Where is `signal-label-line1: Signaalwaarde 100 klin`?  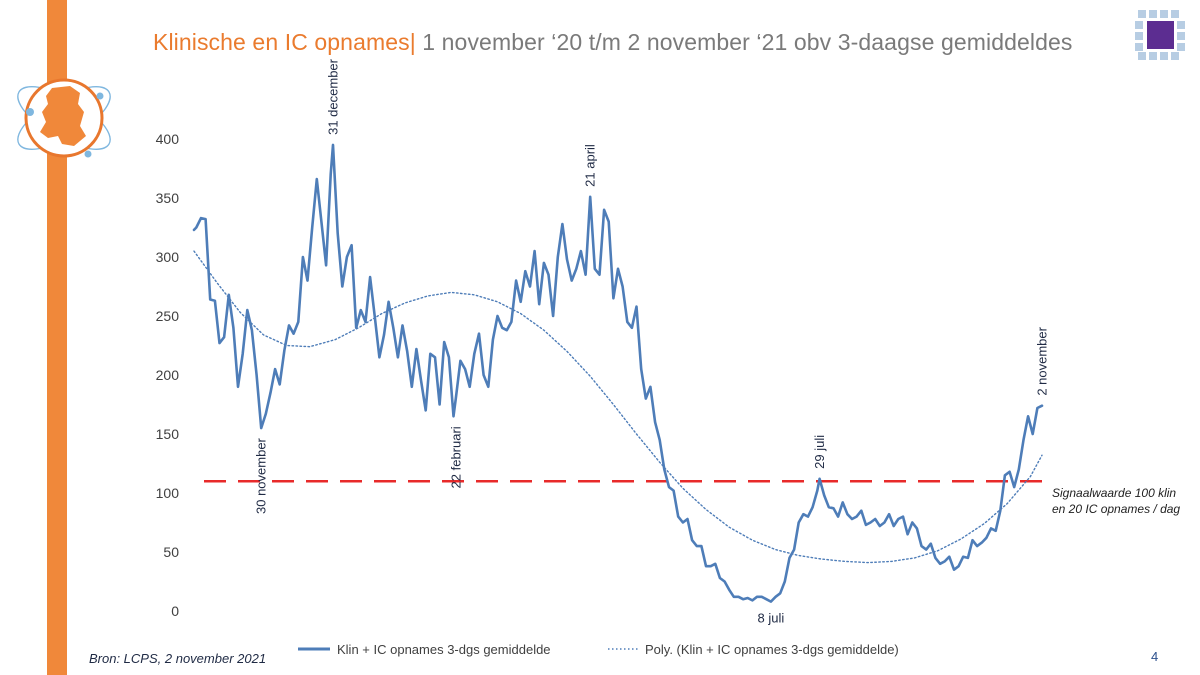
signal-label-line1: Signaalwaarde 100 klin is located at coordinates (1114, 493).